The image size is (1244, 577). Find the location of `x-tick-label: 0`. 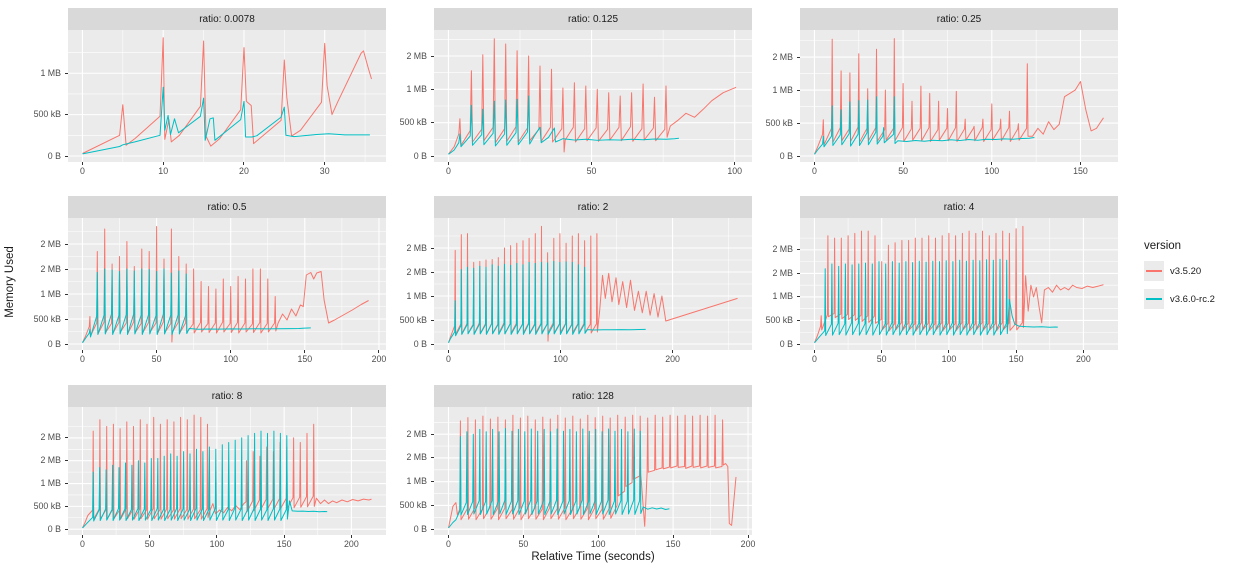

x-tick-label: 0 is located at coordinates (814, 171).